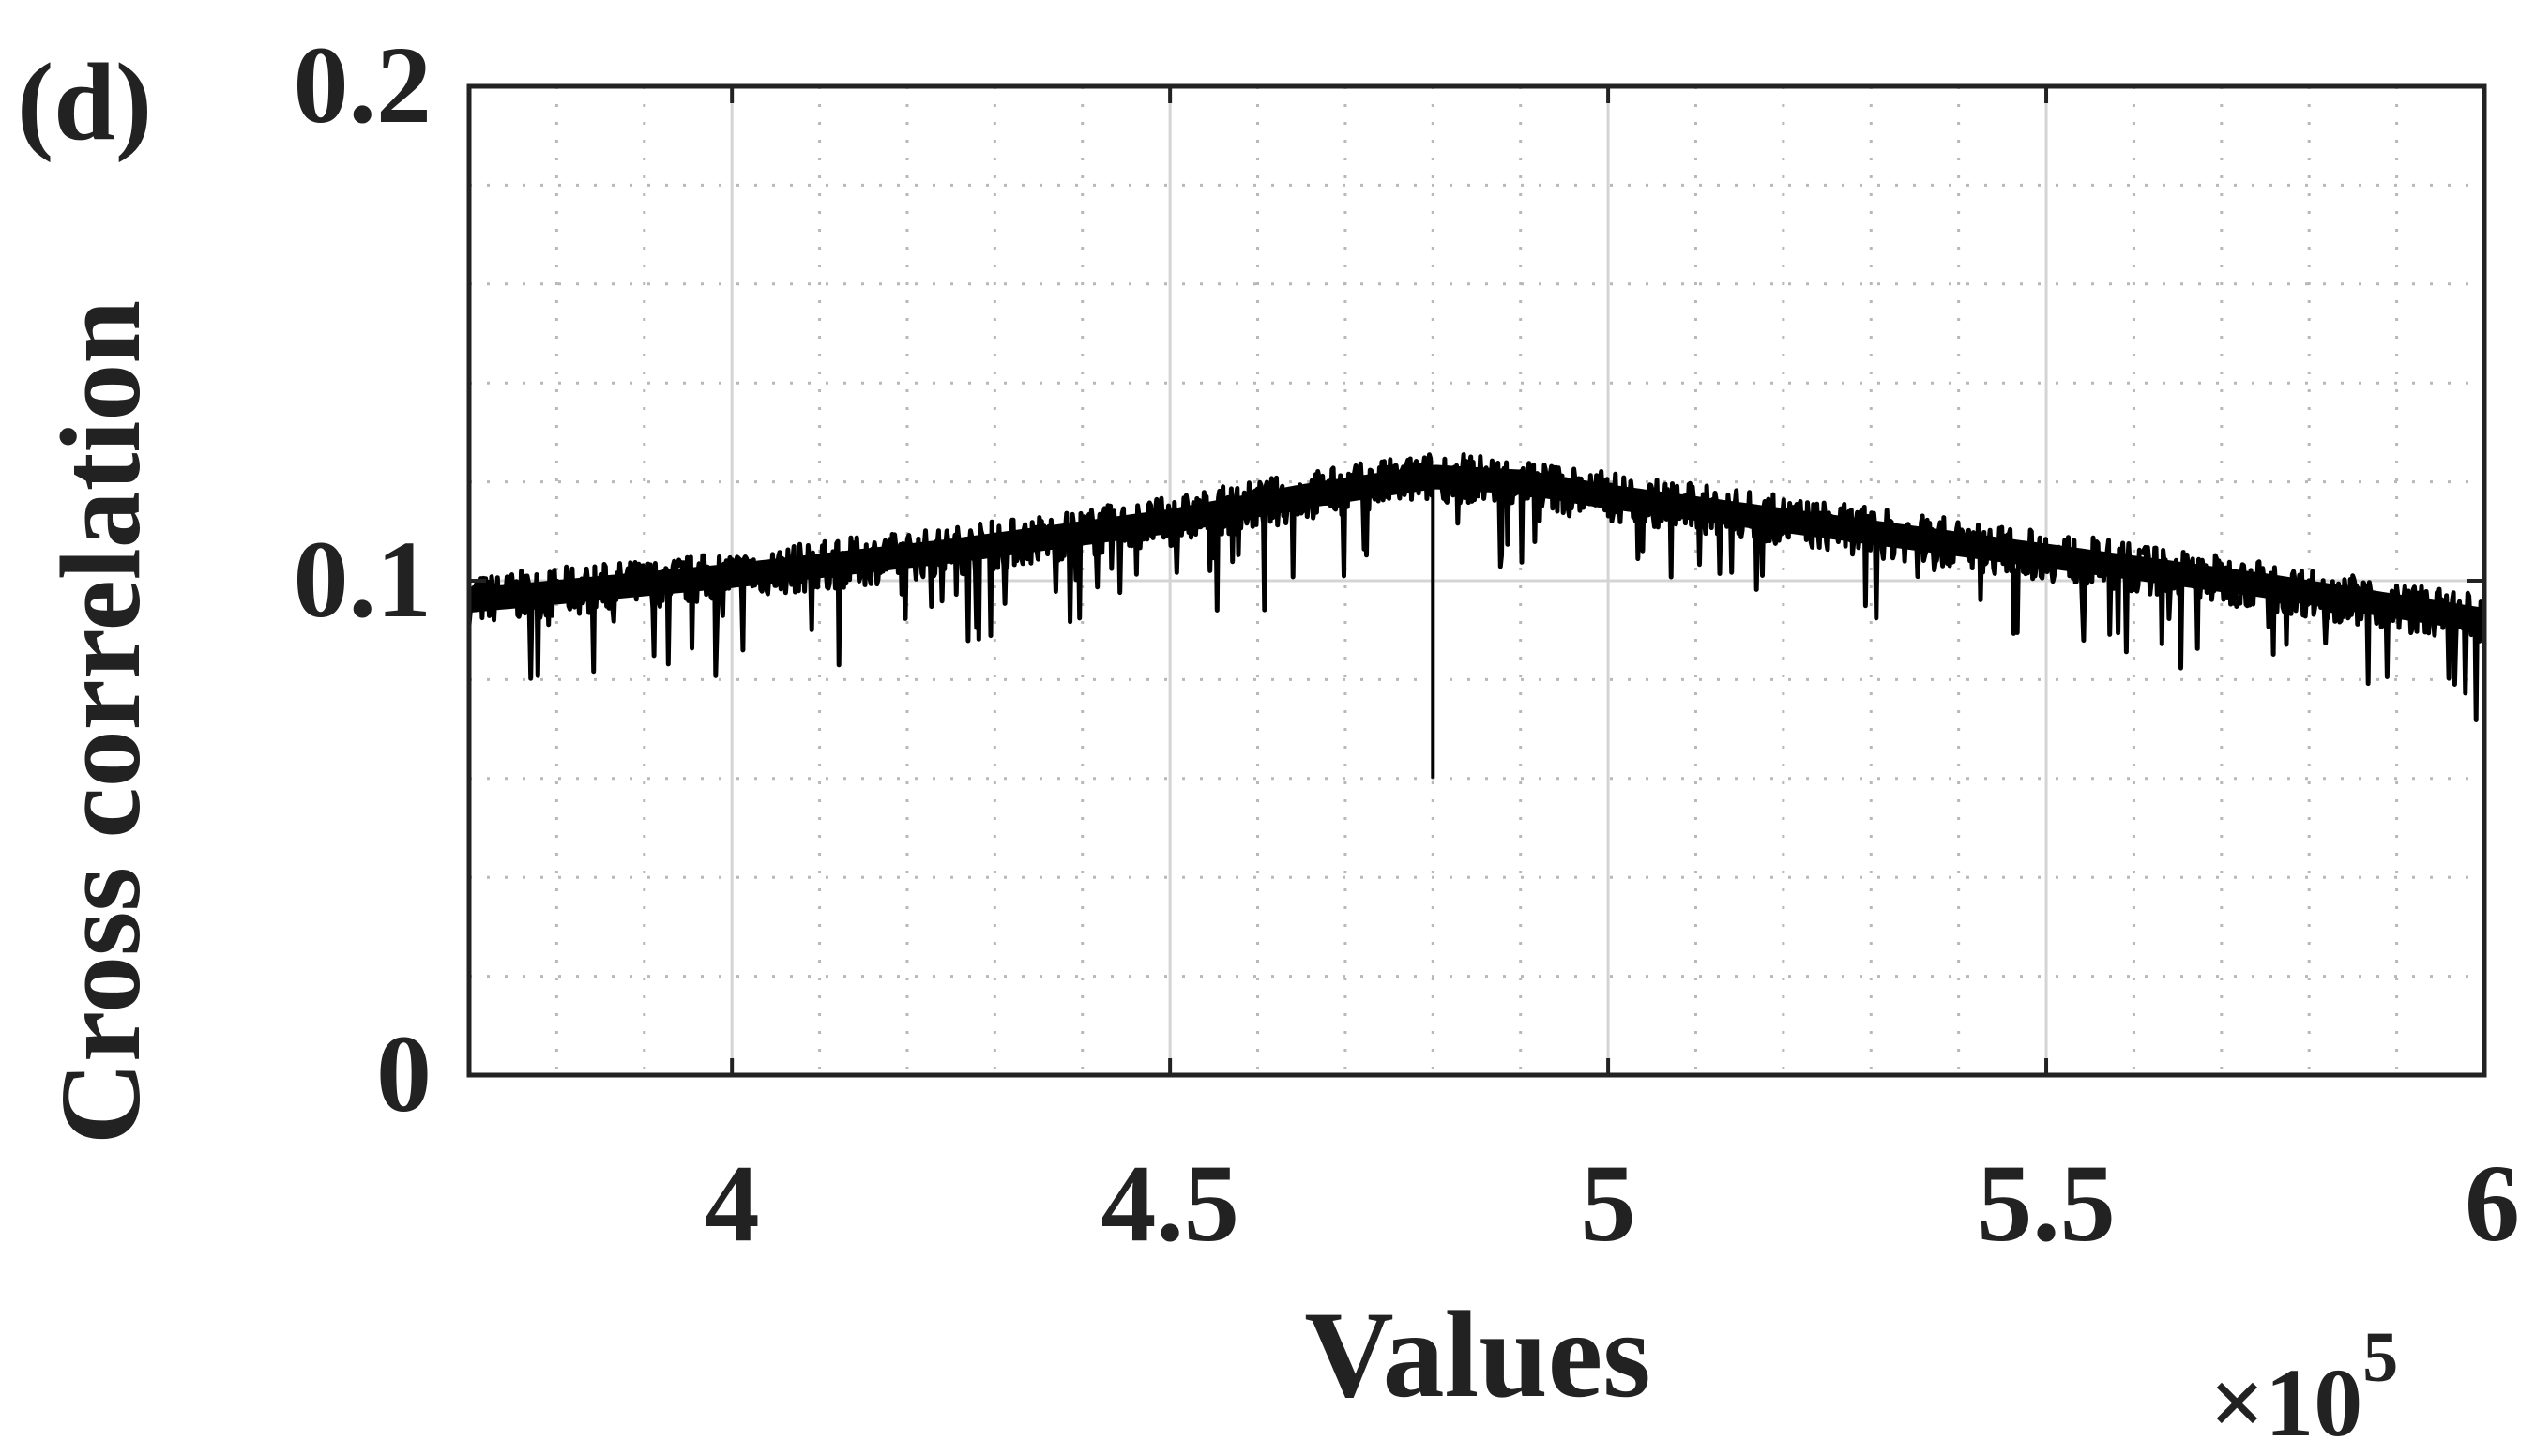 This screenshot has width=2535, height=1456. I want to click on x-tick-label: 5, so click(1608, 1203).